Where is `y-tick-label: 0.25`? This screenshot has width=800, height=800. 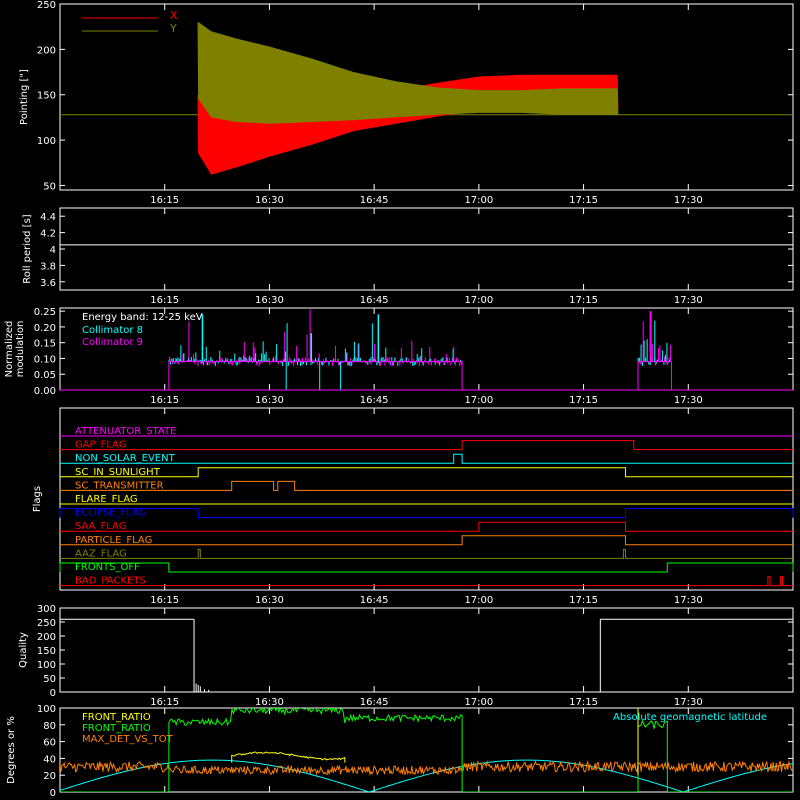 y-tick-label: 0.25 is located at coordinates (45, 312).